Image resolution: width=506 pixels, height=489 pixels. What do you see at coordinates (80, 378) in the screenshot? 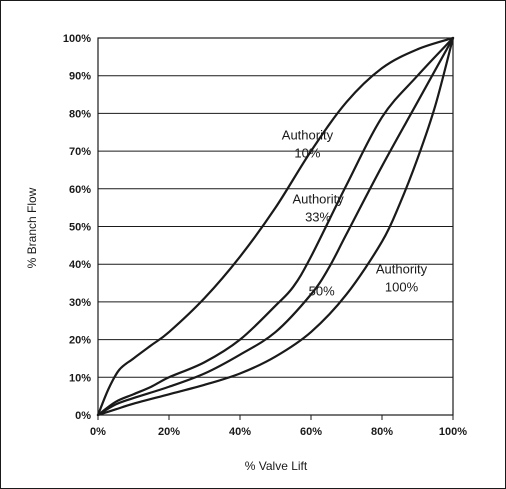
I see `y-tick-label: 10%` at bounding box center [80, 378].